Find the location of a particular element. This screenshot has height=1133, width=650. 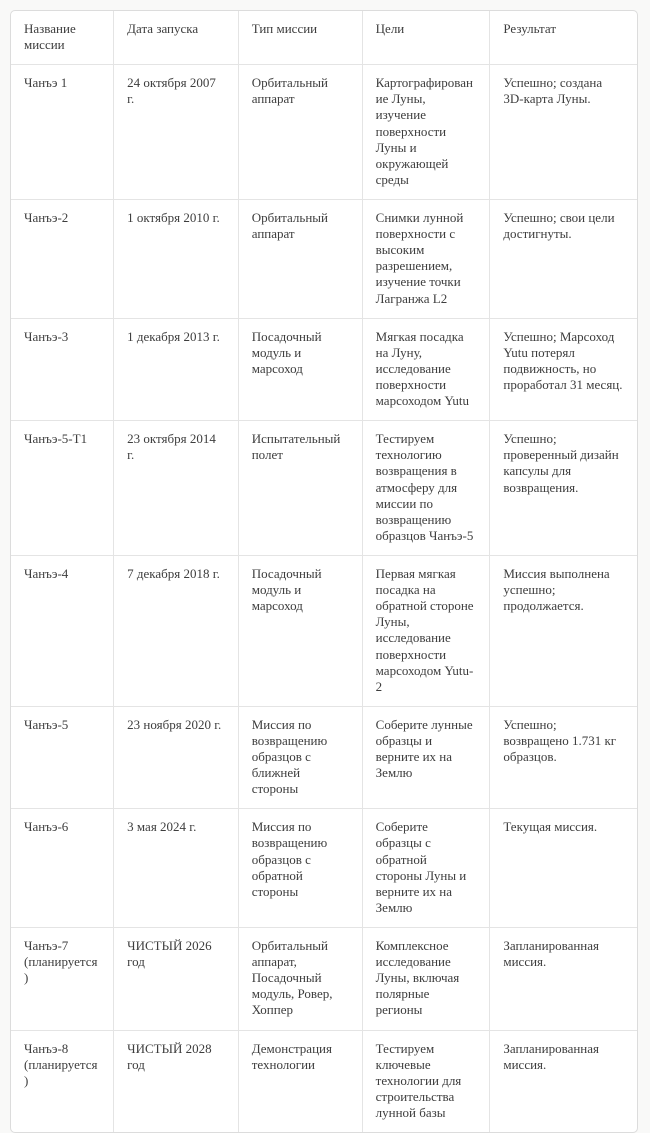

table-cell-mission: Чанъэ 1 is located at coordinates (62, 132).